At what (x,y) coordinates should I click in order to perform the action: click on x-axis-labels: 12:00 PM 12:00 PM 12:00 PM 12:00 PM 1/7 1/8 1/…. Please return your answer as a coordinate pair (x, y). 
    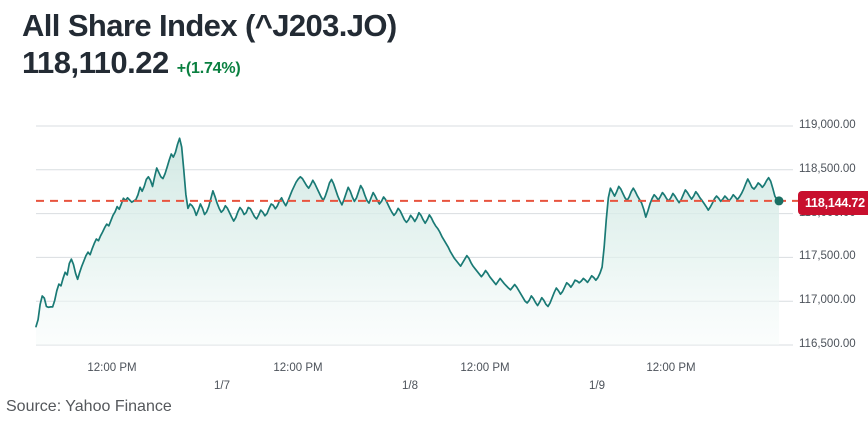
    Looking at the image, I should click on (434, 379).